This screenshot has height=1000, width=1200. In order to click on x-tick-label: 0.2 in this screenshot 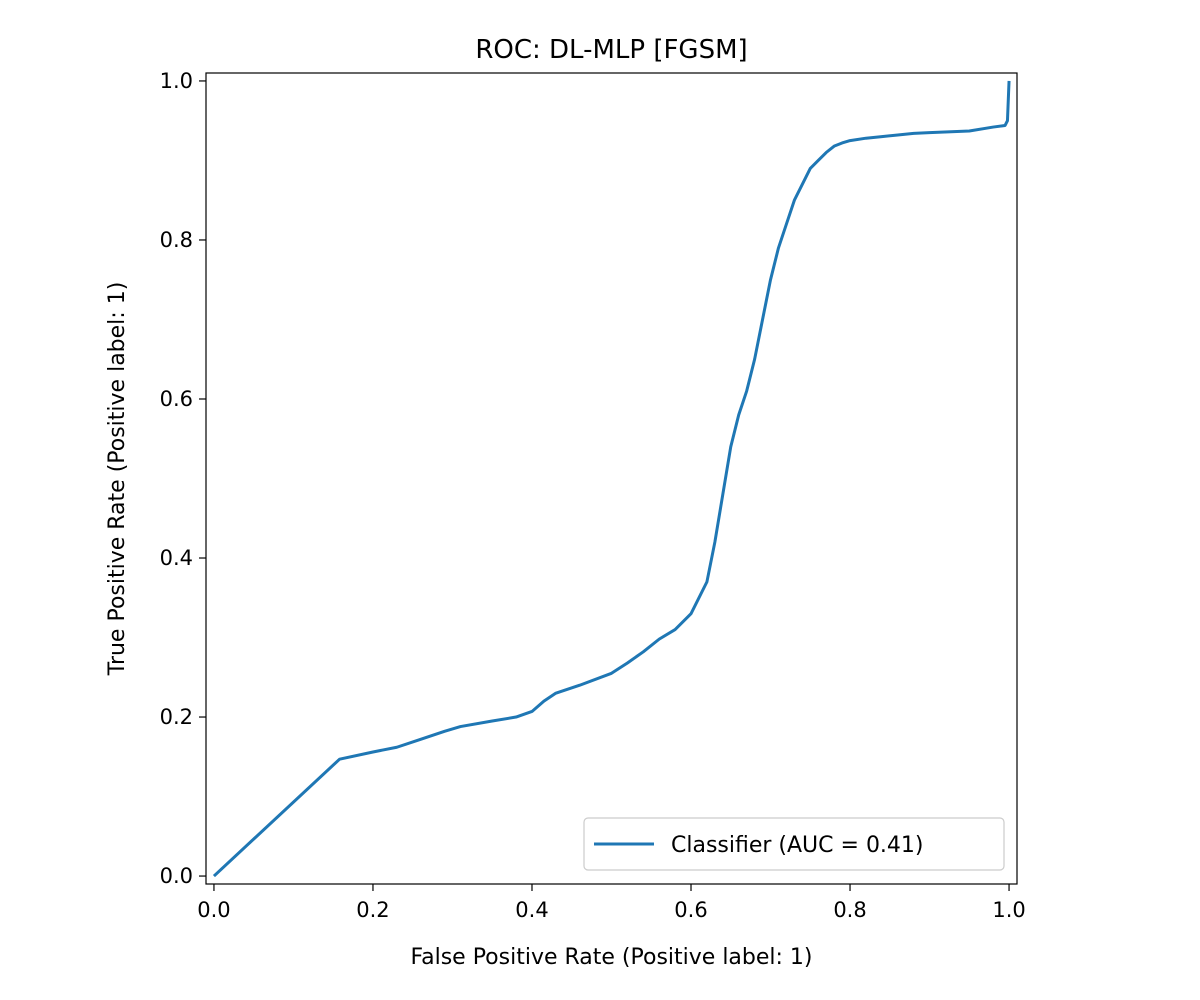, I will do `click(372, 910)`.